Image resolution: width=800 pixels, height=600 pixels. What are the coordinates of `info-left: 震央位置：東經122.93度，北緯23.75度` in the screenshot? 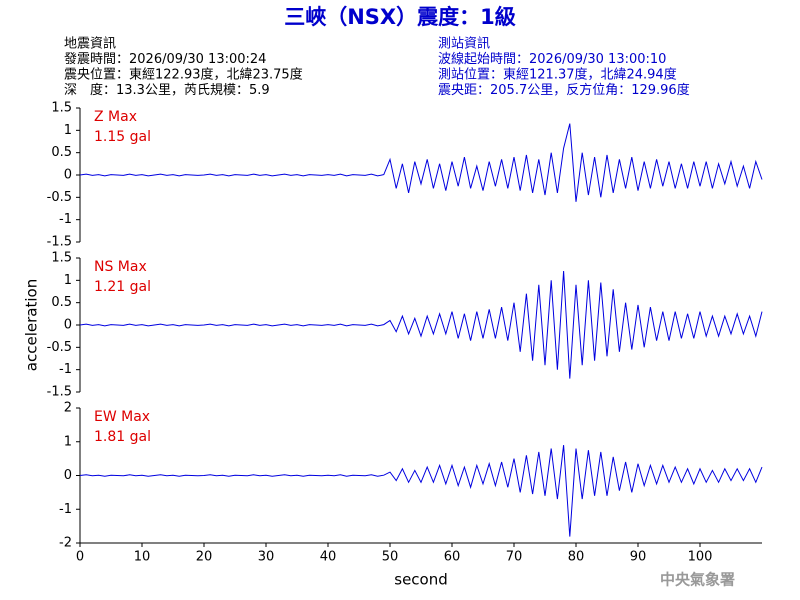 It's located at (183, 75).